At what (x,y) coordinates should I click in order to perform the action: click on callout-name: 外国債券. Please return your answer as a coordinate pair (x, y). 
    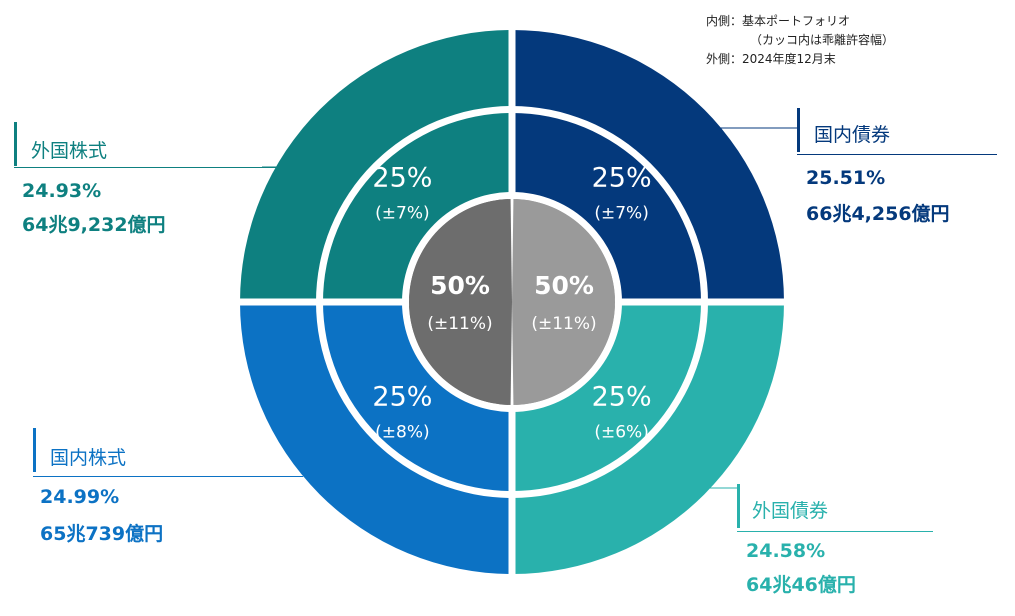
    Looking at the image, I should click on (790, 511).